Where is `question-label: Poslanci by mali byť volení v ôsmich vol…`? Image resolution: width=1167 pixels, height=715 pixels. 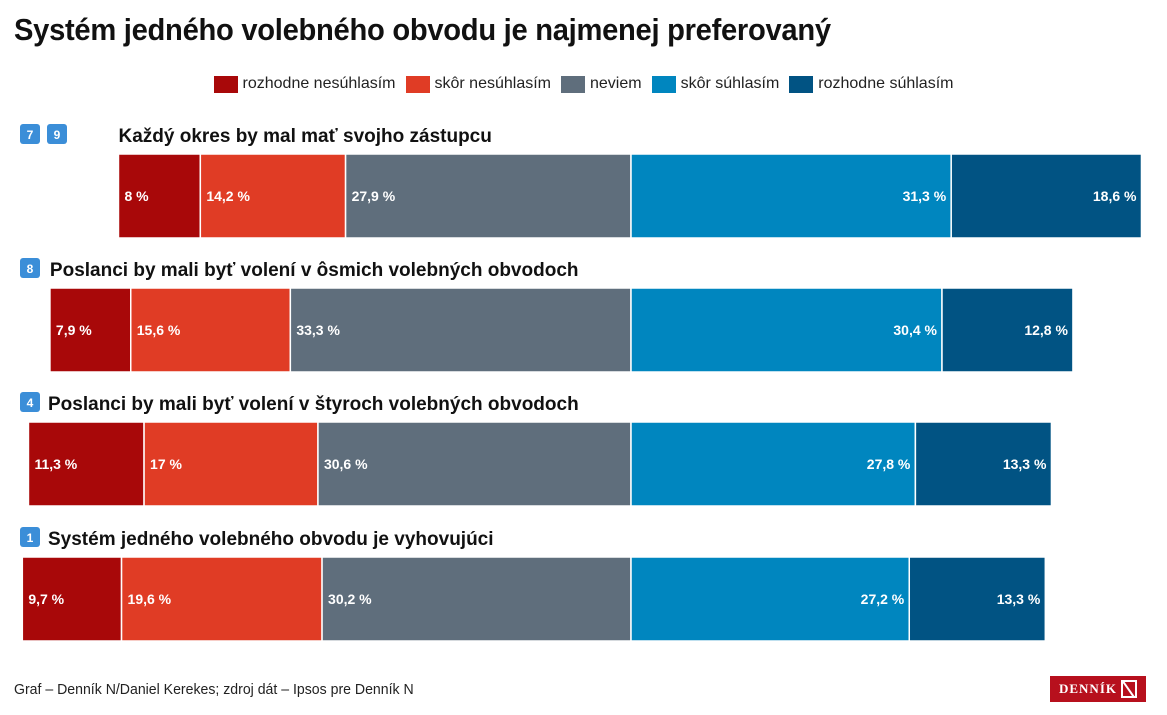
question-label: Poslanci by mali byť volení v ôsmich vol… is located at coordinates (314, 270).